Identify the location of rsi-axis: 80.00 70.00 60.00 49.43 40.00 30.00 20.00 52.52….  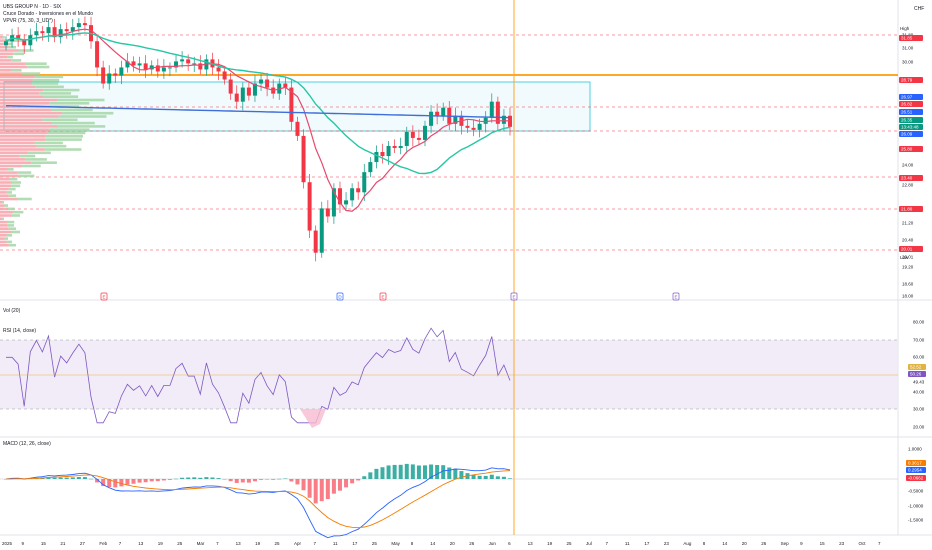
(917, 375).